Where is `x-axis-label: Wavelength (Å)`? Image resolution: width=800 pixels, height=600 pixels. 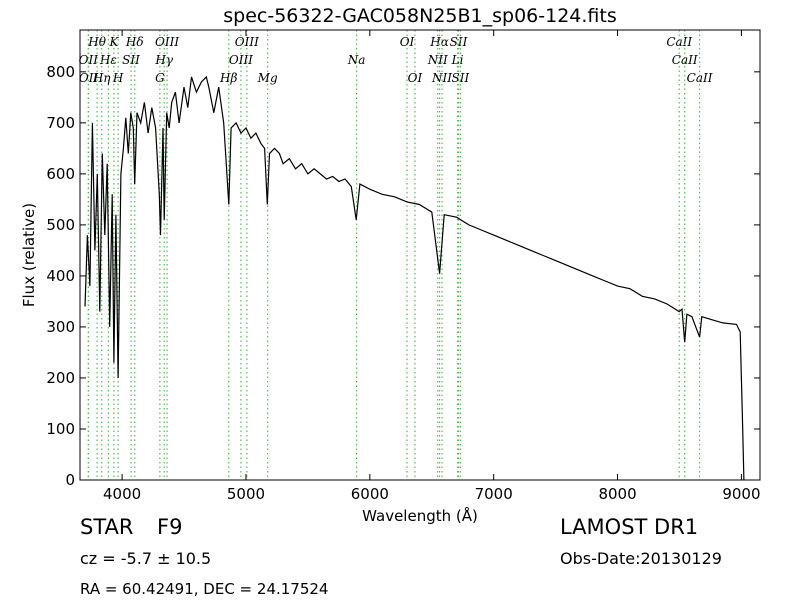 x-axis-label: Wavelength (Å) is located at coordinates (420, 515).